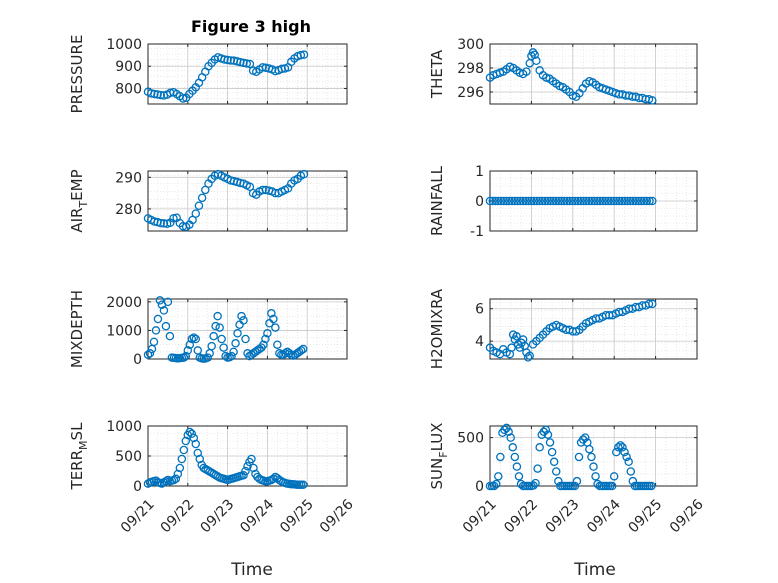 This screenshot has width=778, height=583. I want to click on y-axis-label-part: EMP, so click(77, 184).